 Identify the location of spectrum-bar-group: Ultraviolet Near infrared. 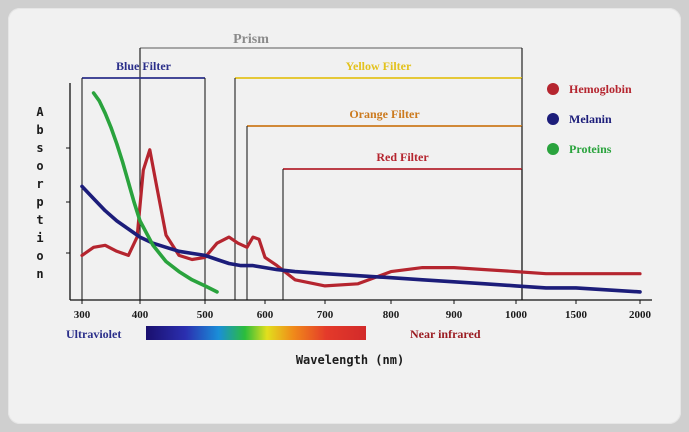
(273, 333).